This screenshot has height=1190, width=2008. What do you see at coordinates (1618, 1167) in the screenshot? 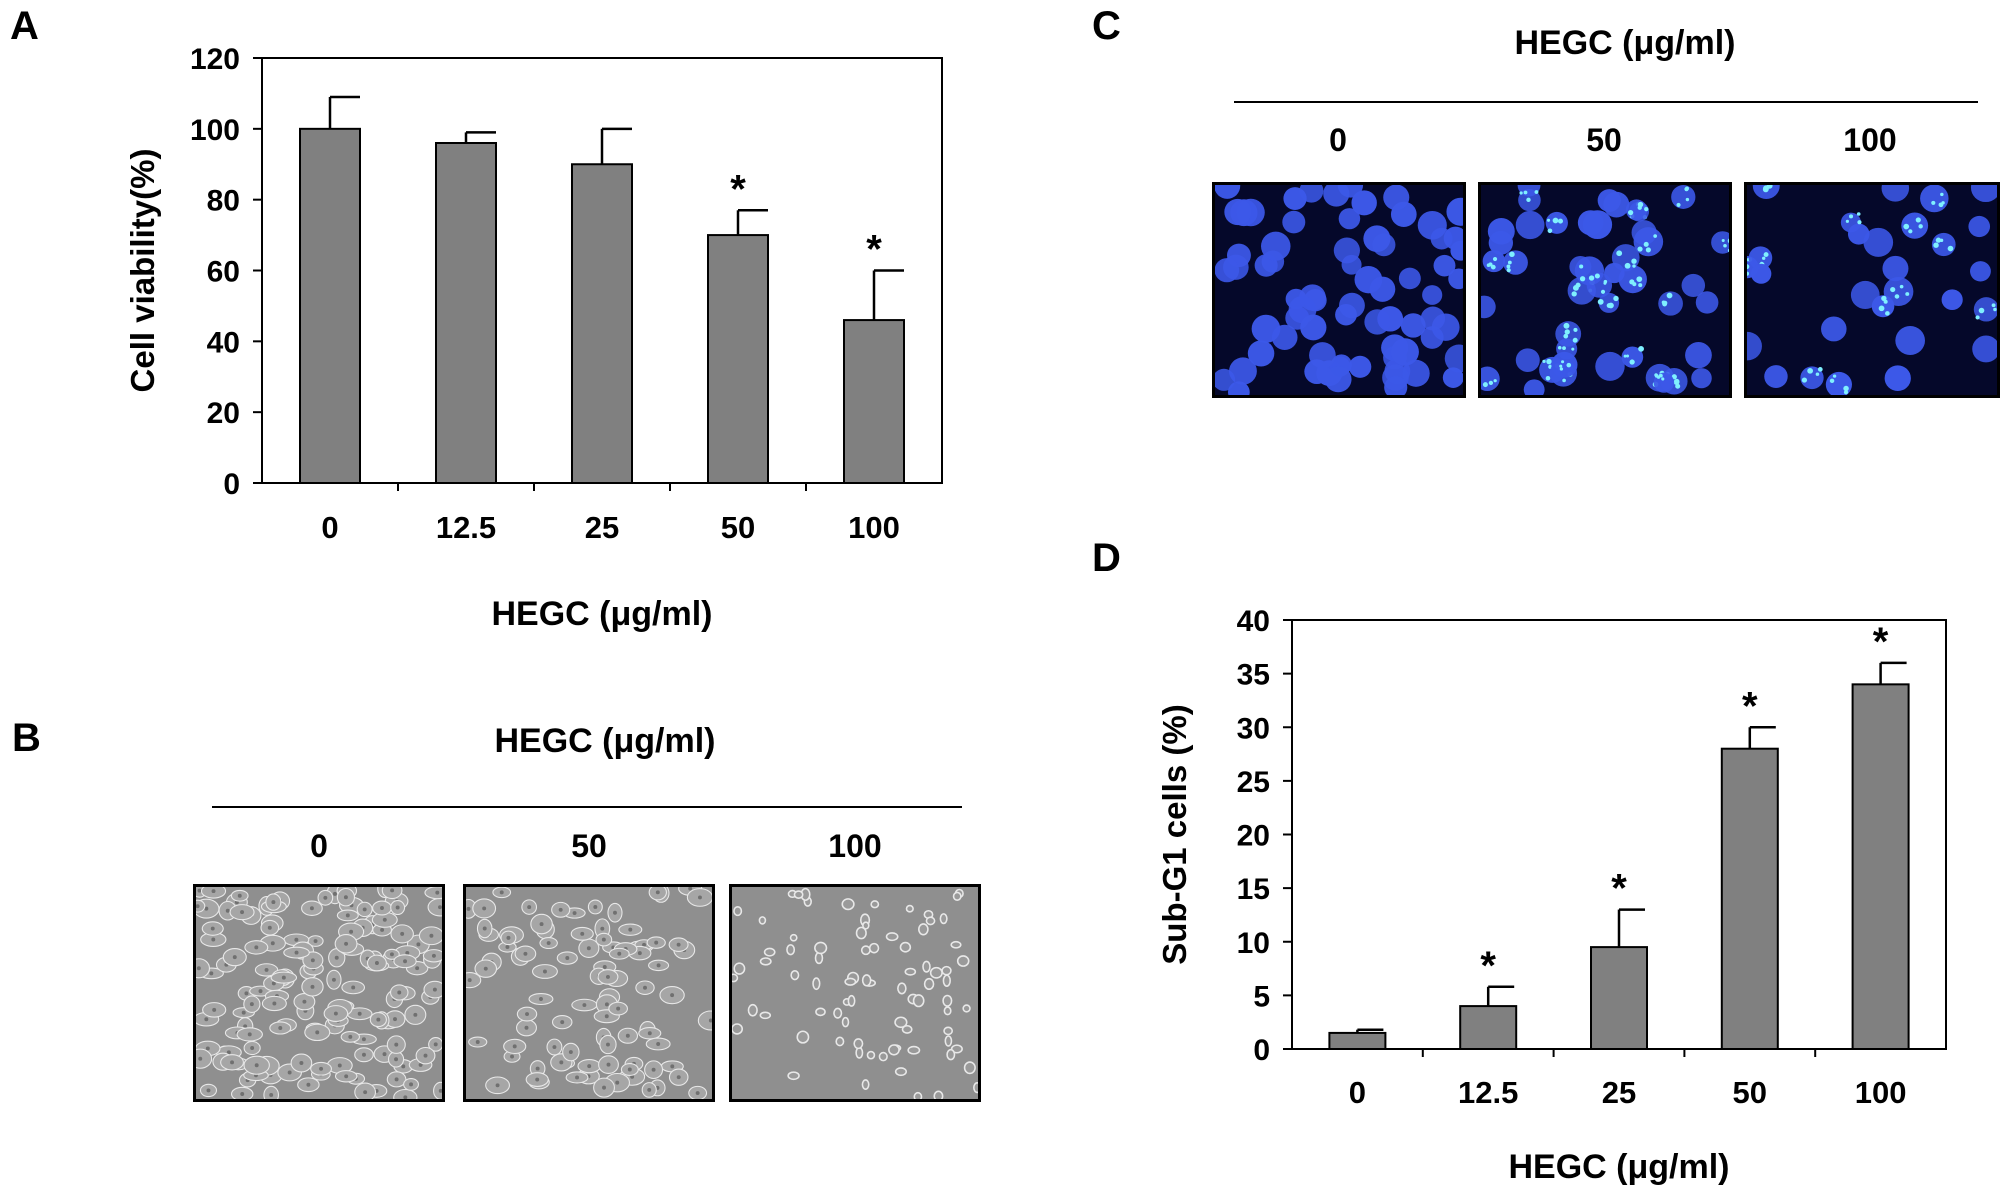
I see `chart-d-x-axis-label: HEGC (μg/ml)` at bounding box center [1618, 1167].